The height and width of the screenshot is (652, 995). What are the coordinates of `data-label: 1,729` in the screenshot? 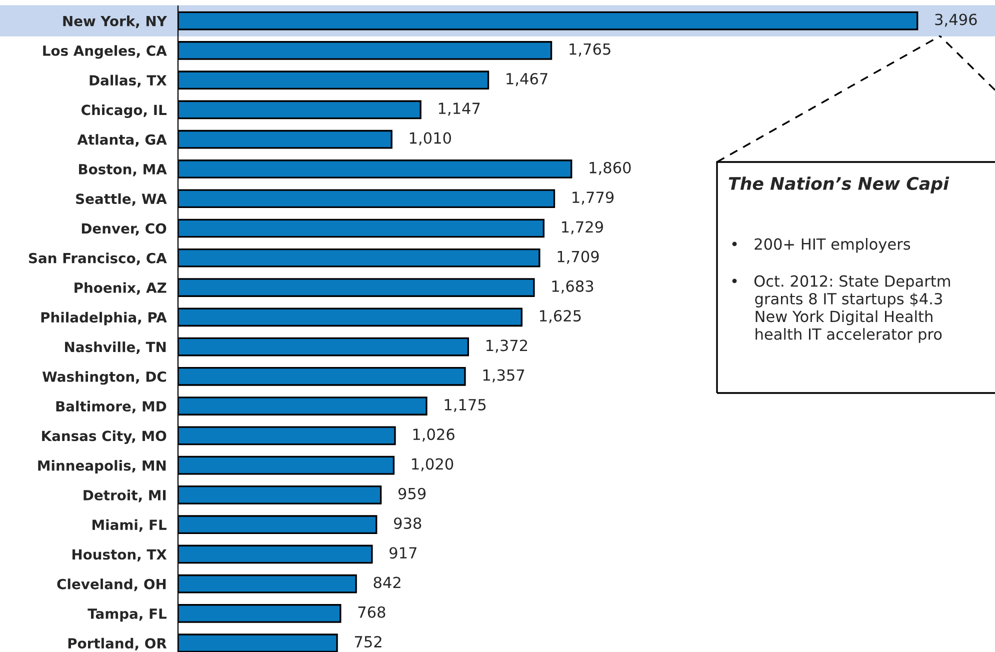 It's located at (582, 227).